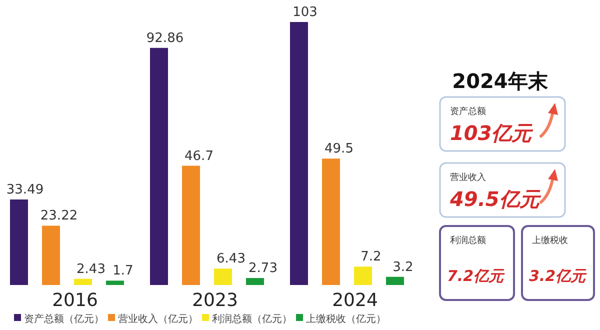 The height and width of the screenshot is (330, 600). Describe the element at coordinates (75, 300) in the screenshot. I see `x-tick-label: 2016` at that location.